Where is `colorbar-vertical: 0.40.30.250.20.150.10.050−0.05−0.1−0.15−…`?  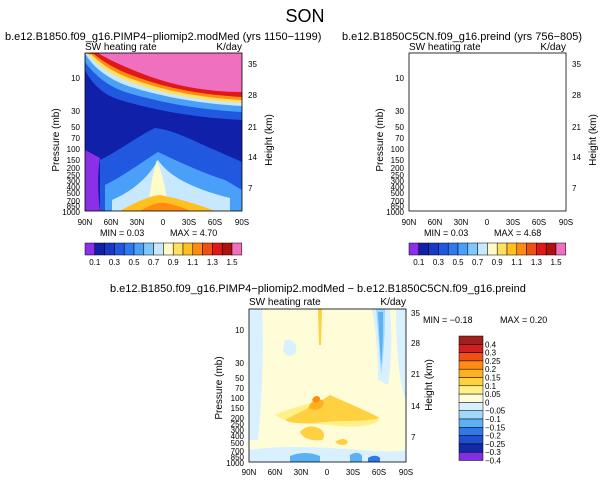 colorbar-vertical: 0.40.30.250.20.150.10.050−0.05−0.1−0.15−… is located at coordinates (482, 400).